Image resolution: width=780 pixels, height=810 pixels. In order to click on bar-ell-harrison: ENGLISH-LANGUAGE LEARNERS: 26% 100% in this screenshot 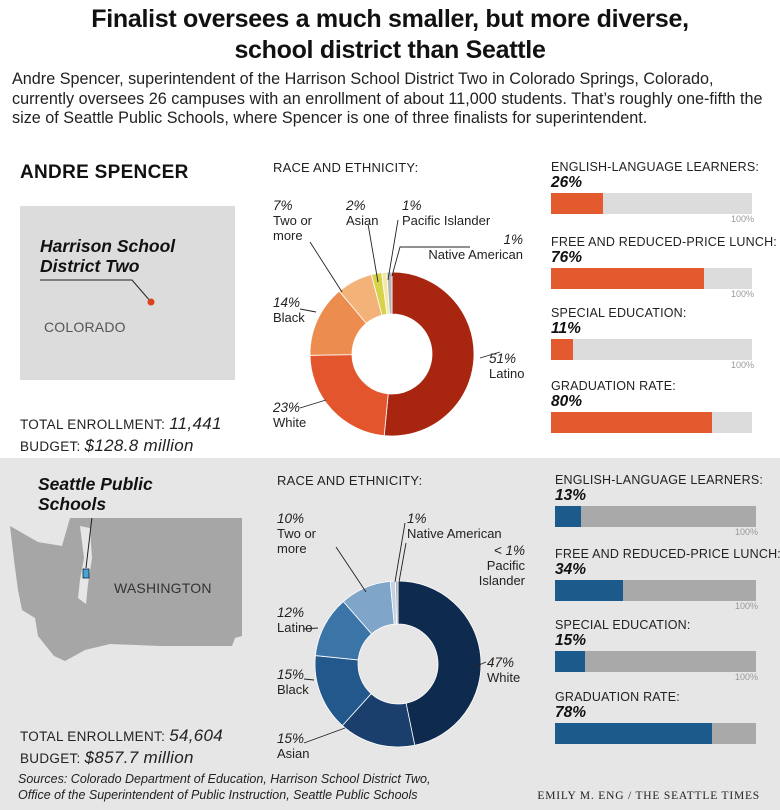, I will do `click(655, 192)`.